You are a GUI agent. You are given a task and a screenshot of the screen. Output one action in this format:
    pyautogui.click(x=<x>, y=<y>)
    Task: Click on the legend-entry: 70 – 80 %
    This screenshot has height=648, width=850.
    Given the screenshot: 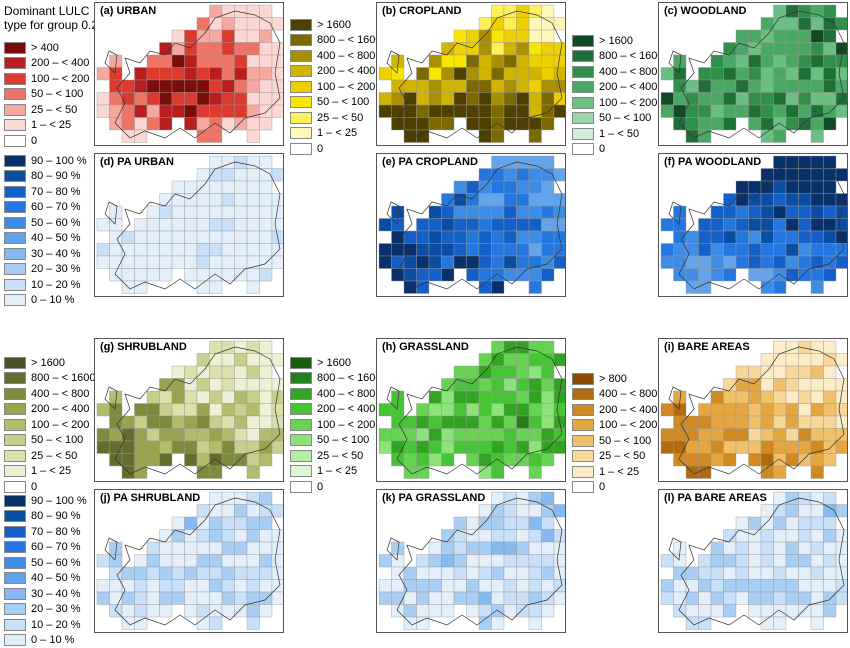 What is the action you would take?
    pyautogui.click(x=45, y=532)
    